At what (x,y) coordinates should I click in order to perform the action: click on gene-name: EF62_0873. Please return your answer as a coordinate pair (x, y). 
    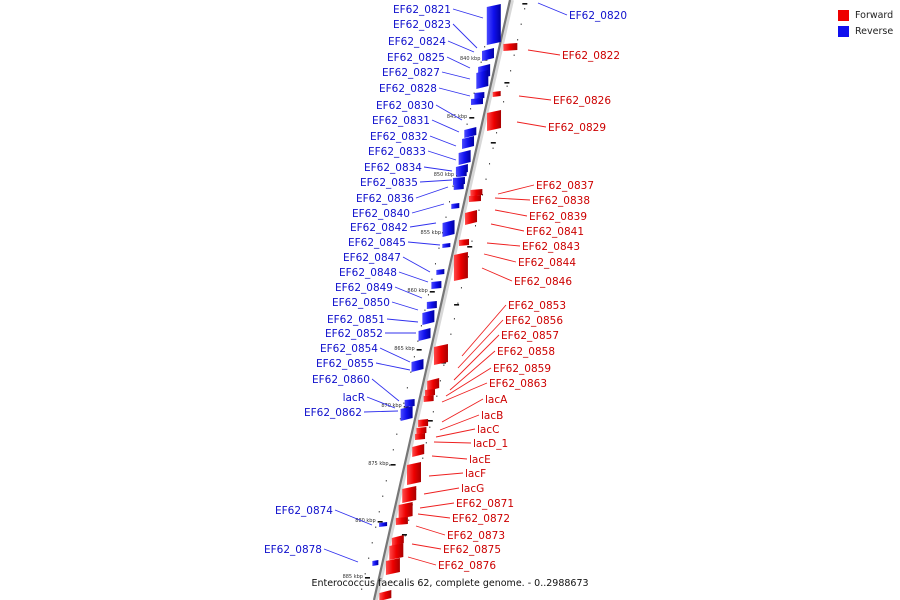
    Looking at the image, I should click on (476, 536).